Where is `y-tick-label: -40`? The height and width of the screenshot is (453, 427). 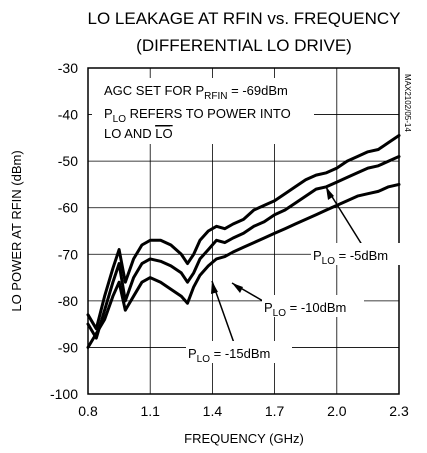
y-tick-label: -40 is located at coordinates (68, 115).